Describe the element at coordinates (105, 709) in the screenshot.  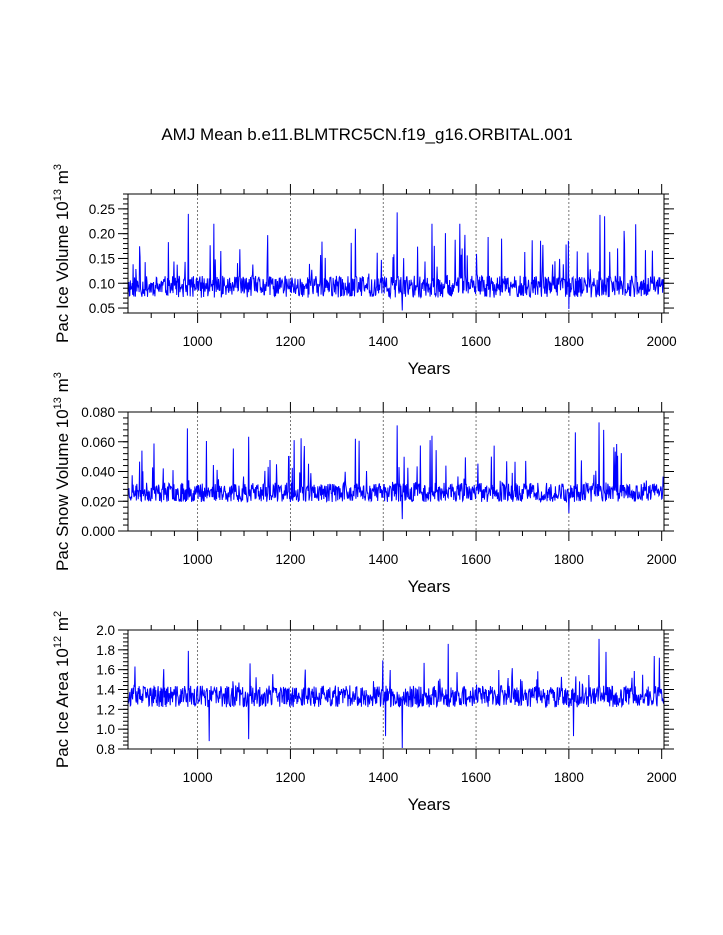
I see `y-tick-label: 1.2` at that location.